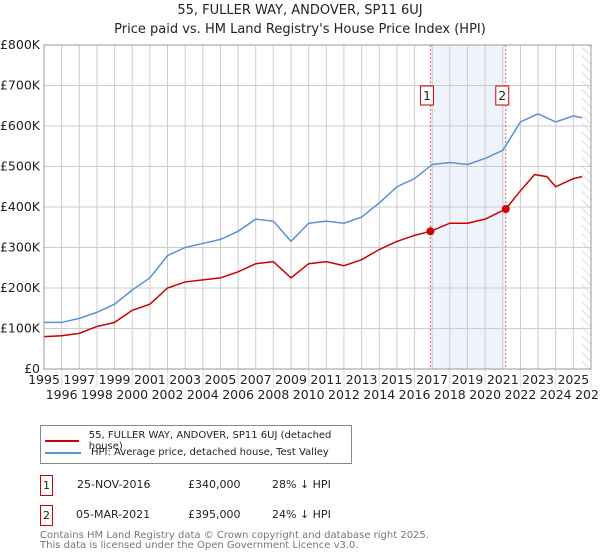 This screenshot has width=600, height=560. Describe the element at coordinates (538, 379) in the screenshot. I see `x-tick-label: 2023` at that location.